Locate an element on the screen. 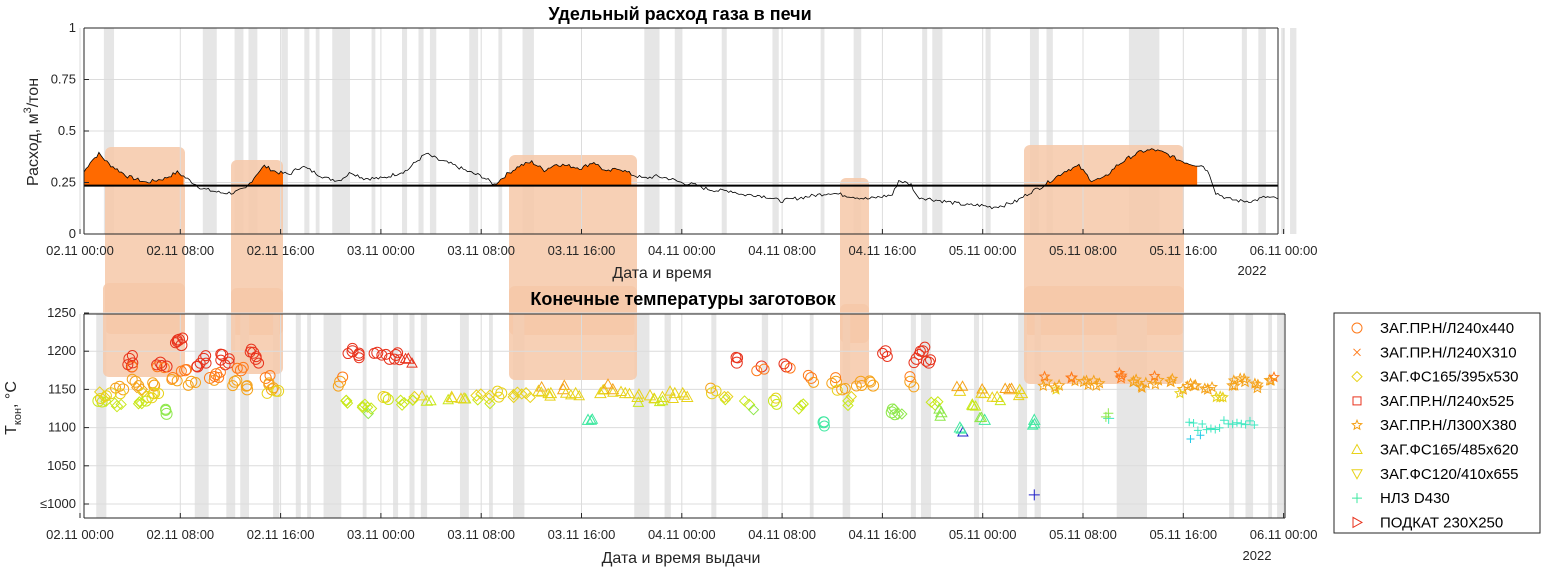 The image size is (1560, 569). y-tick-label: 1200 is located at coordinates (61, 350).